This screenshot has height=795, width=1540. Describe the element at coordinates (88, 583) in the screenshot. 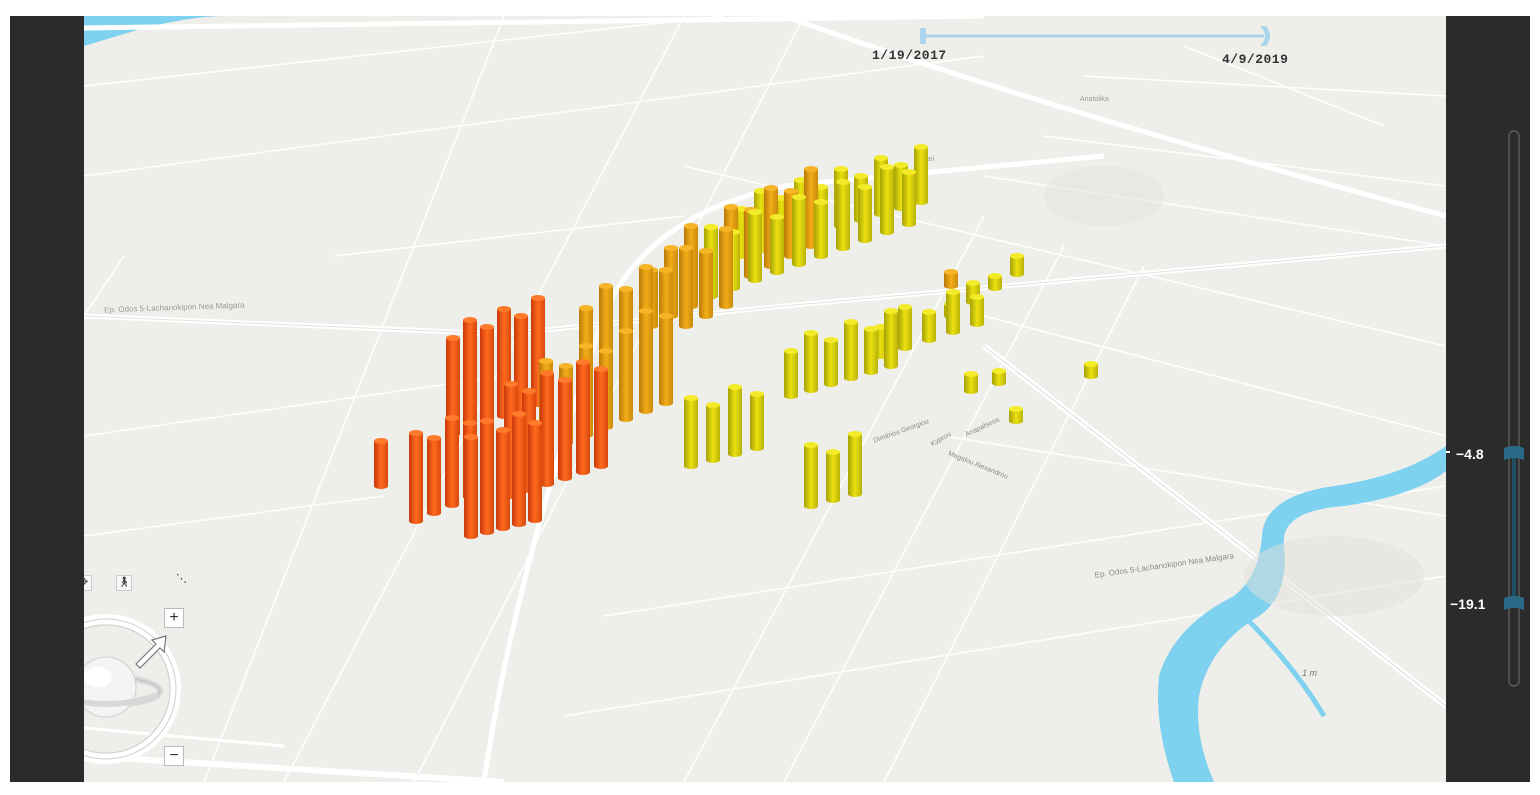

I see `pan-icon: ✥` at that location.